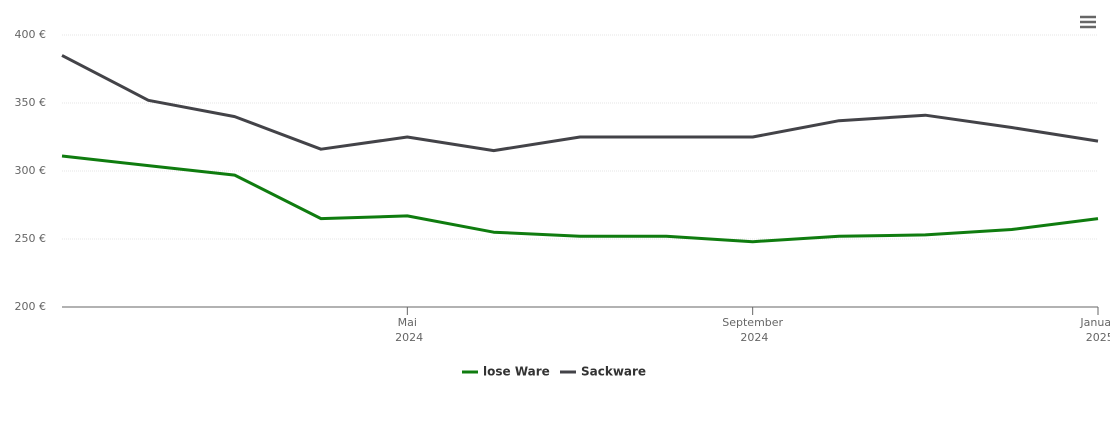 This screenshot has height=422, width=1110. Describe the element at coordinates (31, 102) in the screenshot. I see `y-tick-label: 350 €` at that location.